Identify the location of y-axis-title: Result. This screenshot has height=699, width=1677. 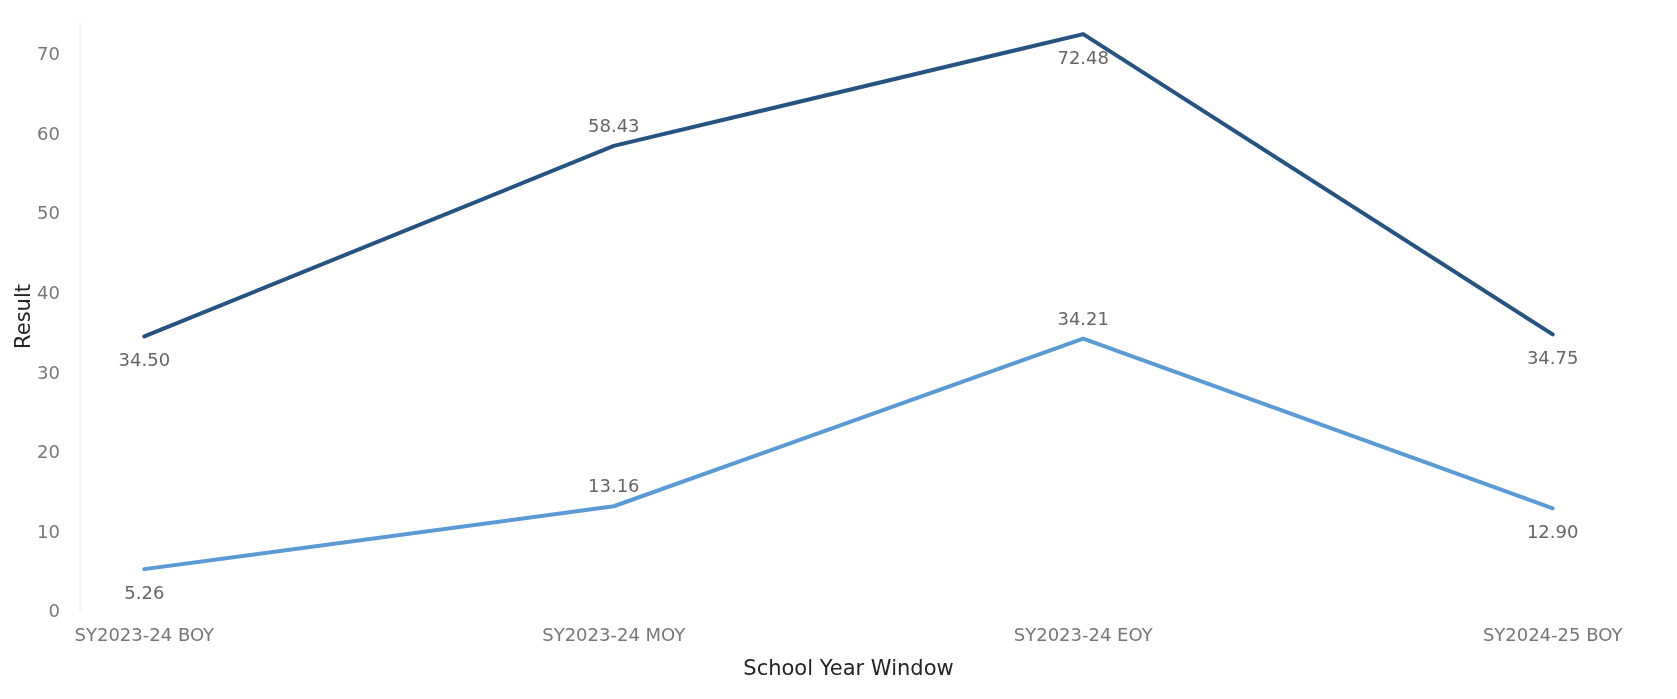
(23, 316).